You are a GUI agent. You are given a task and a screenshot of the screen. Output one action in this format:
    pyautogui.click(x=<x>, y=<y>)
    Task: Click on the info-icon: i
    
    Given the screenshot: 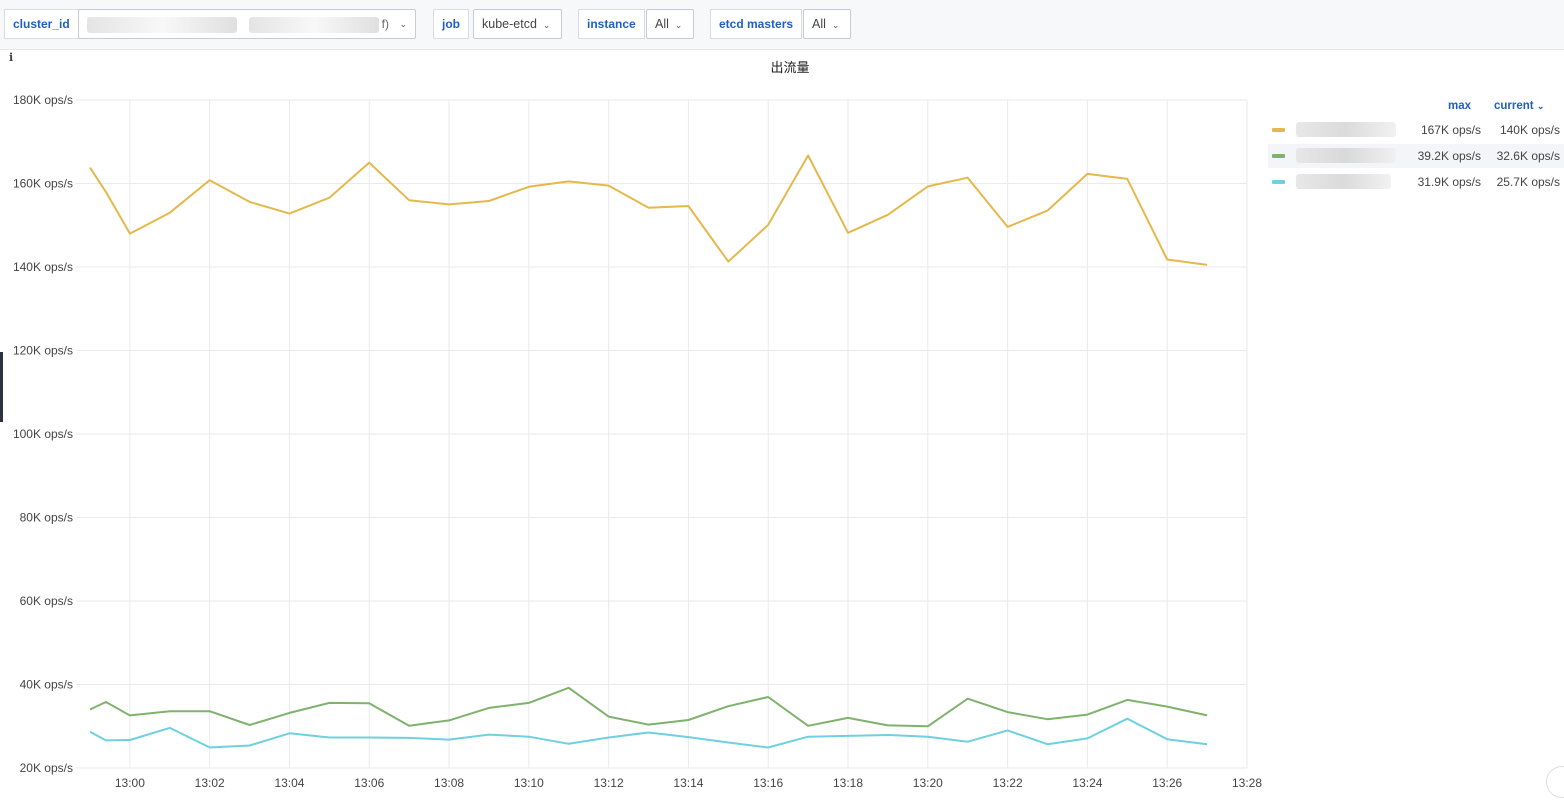 What is the action you would take?
    pyautogui.click(x=11, y=57)
    